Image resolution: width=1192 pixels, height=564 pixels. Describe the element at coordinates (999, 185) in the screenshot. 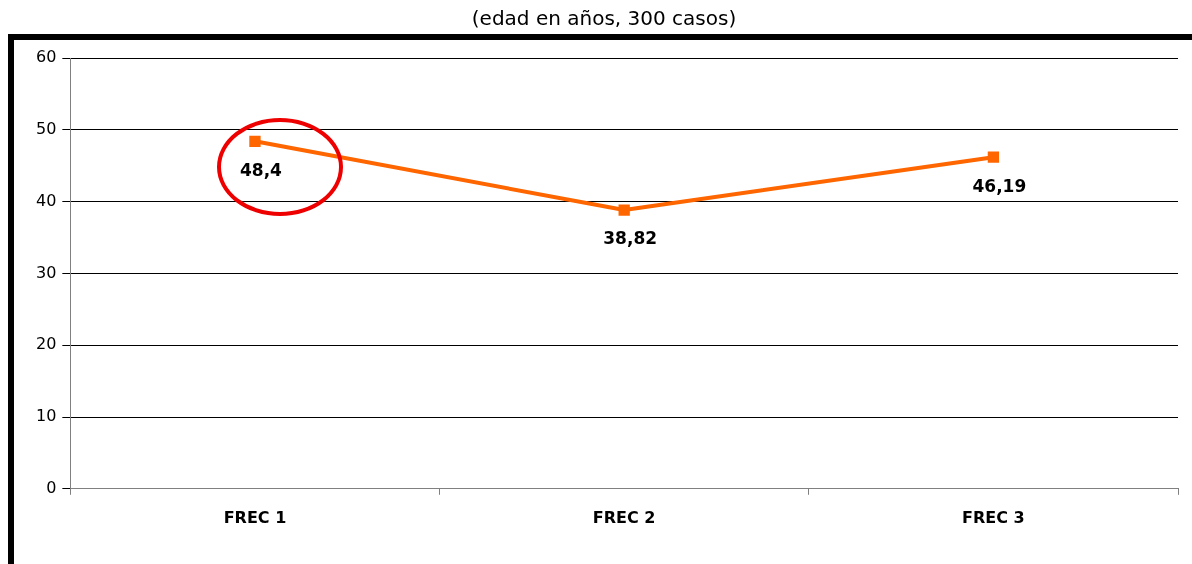

I see `data-label: 46,19` at that location.